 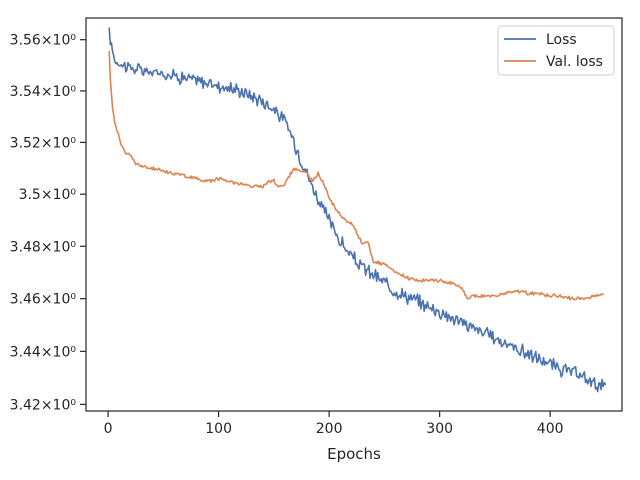 I want to click on legend-label-val-loss: Val. loss, so click(x=574, y=62).